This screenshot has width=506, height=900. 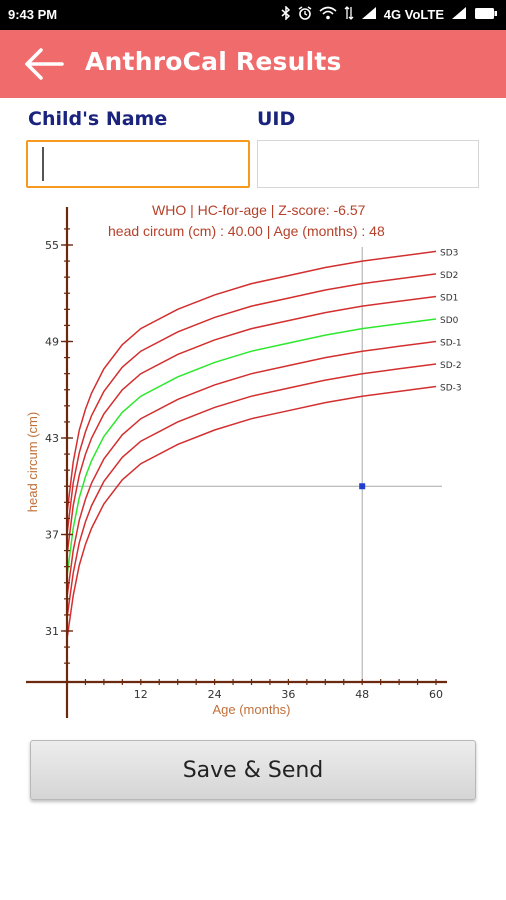 I want to click on chart-header-line1: WHO | HC-for-age | Z-score: -6.57, so click(x=259, y=210).